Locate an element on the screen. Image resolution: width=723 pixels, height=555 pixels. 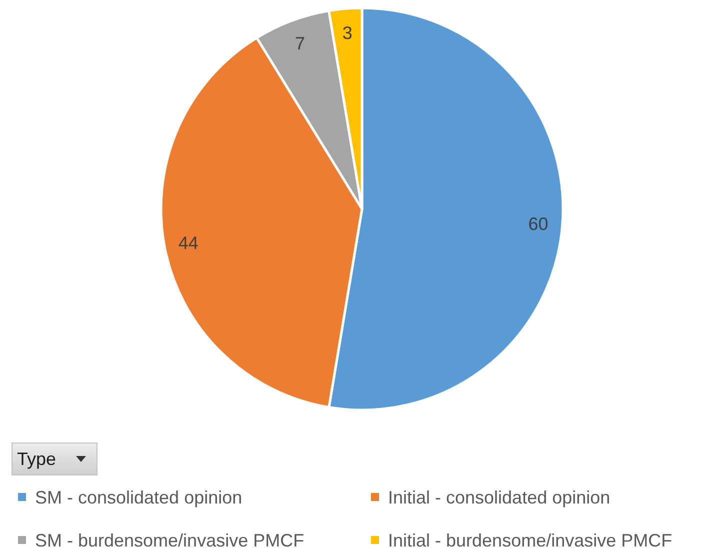
data-label: 7 is located at coordinates (299, 44).